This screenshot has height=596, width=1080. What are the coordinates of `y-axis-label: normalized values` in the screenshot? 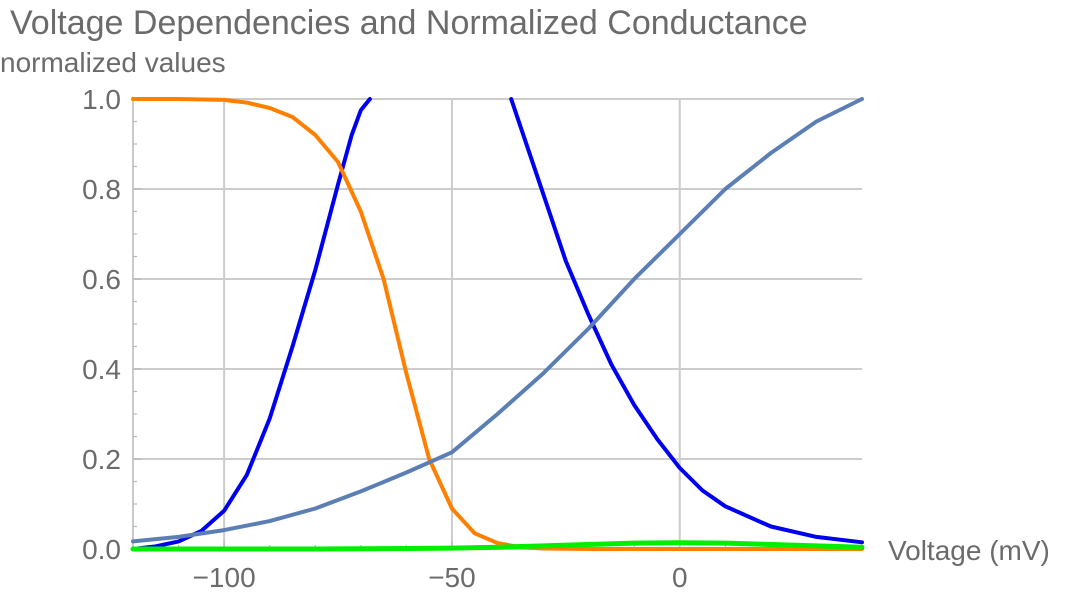 It's located at (113, 62).